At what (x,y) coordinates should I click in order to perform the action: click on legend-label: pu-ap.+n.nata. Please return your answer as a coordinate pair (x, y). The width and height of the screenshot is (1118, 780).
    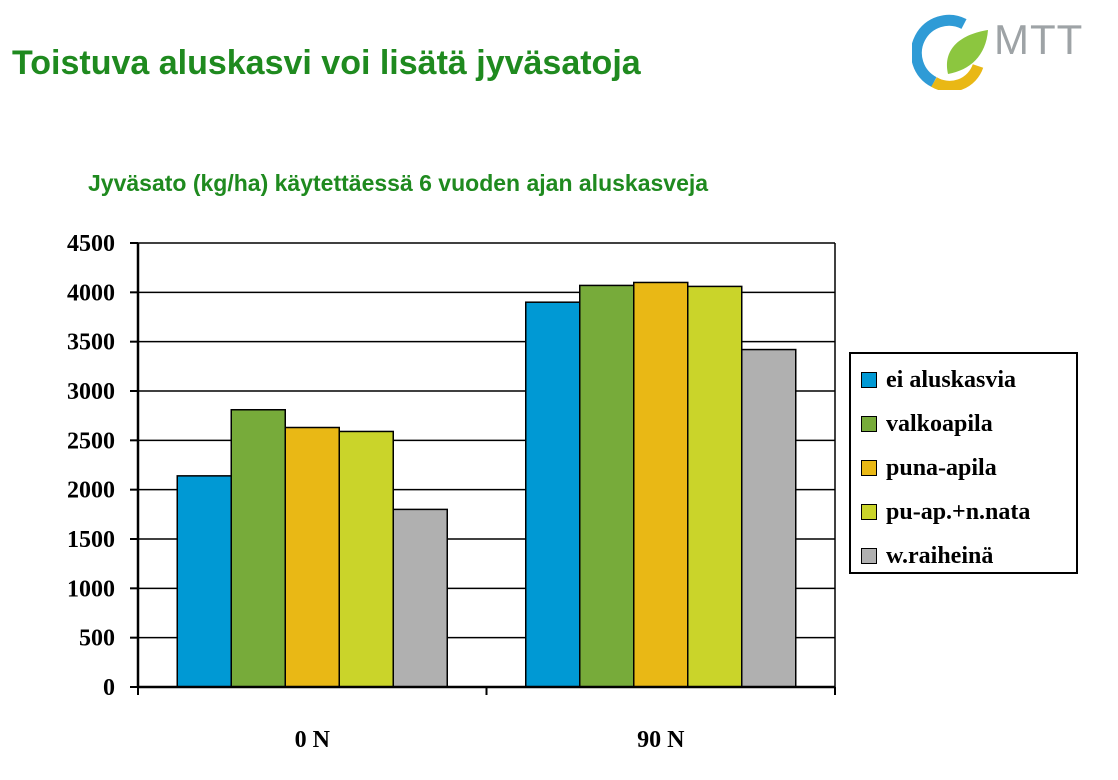
    Looking at the image, I should click on (958, 511).